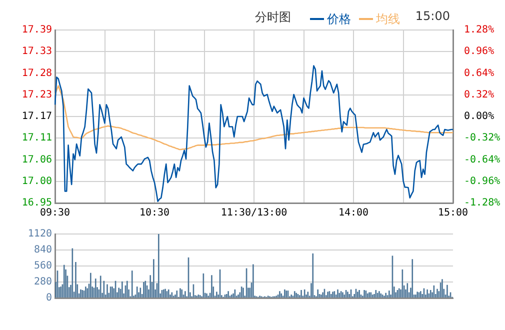  What do you see at coordinates (37, 116) in the screenshot?
I see `y-tick-label: 17.17` at bounding box center [37, 116].